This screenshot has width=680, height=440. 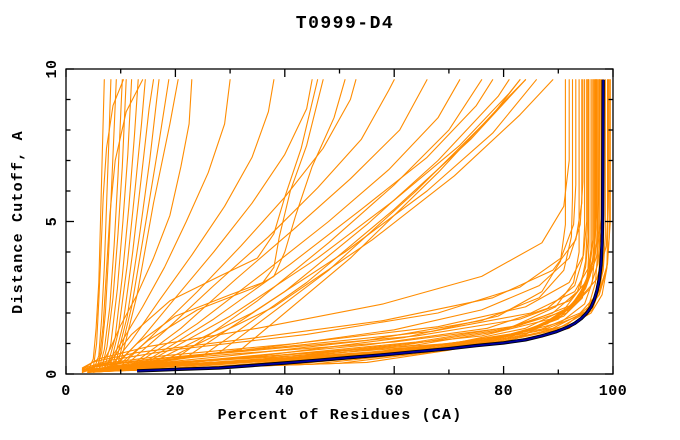 What do you see at coordinates (52, 68) in the screenshot?
I see `y-tick-label: 10` at bounding box center [52, 68].